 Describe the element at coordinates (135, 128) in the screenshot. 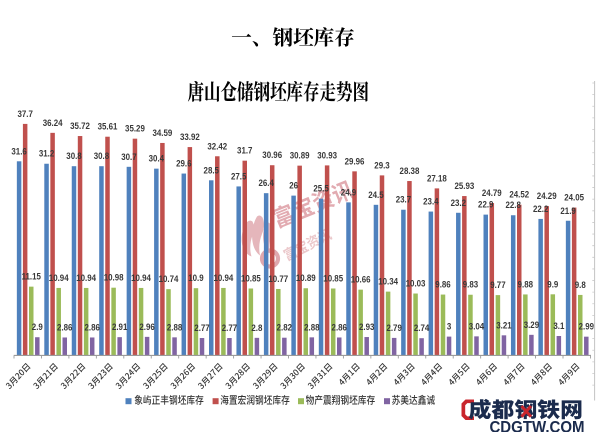

I see `svg-text: 35.29` at that location.